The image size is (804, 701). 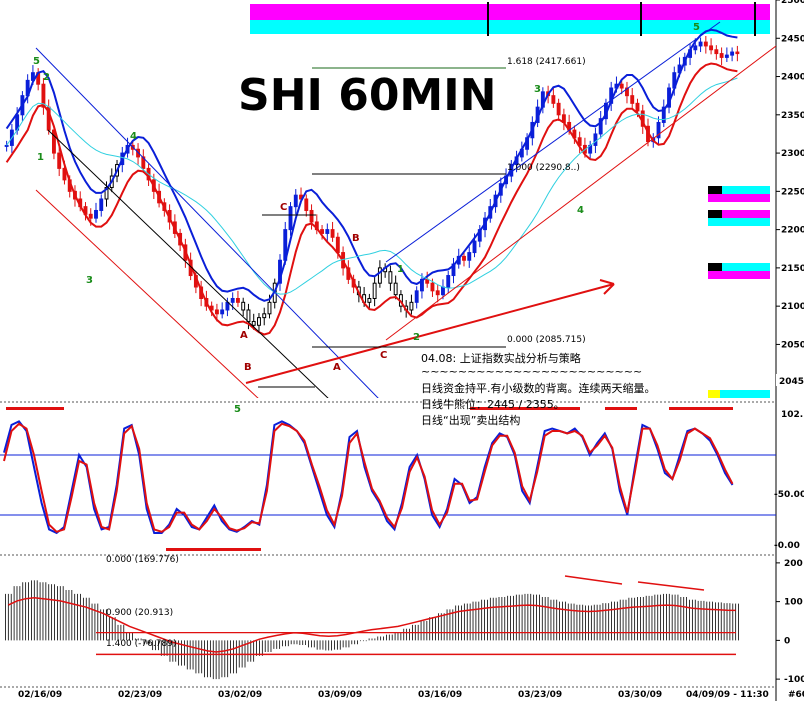 What do you see at coordinates (133, 136) in the screenshot?
I see `wave-label-green: 4` at bounding box center [133, 136].